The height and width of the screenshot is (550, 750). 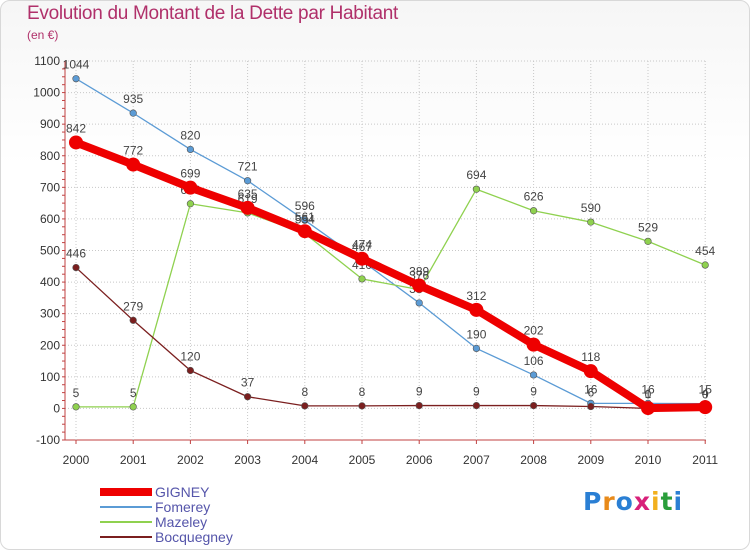 I want to click on logo-letter: t, so click(x=667, y=501).